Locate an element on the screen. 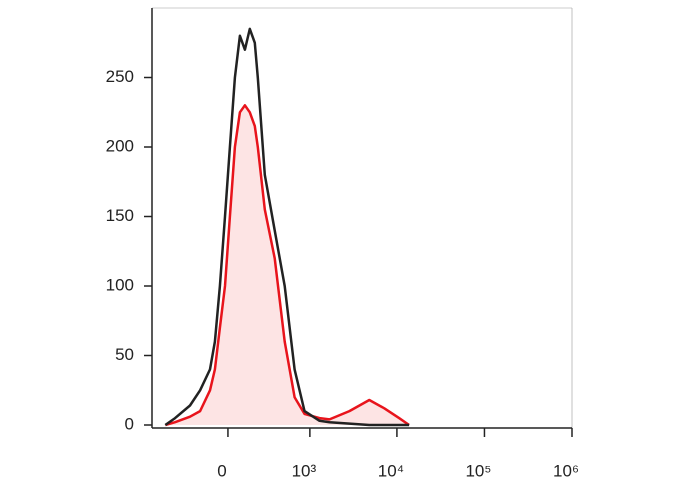 The image size is (688, 495). y-tick-label: 100 is located at coordinates (120, 284).